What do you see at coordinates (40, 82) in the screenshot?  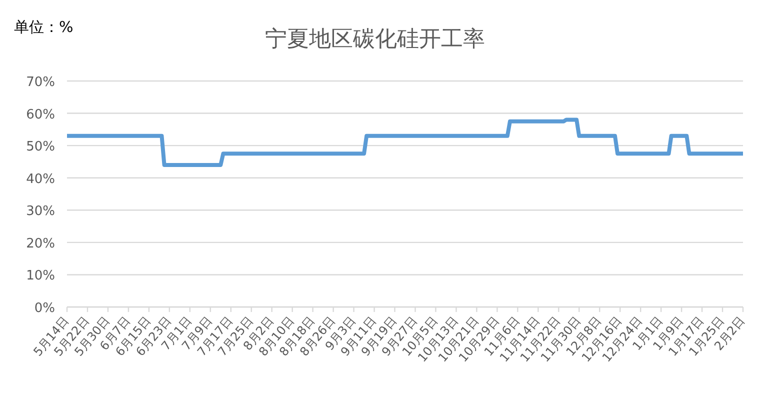 I see `y-tick-label: 70%` at bounding box center [40, 82].